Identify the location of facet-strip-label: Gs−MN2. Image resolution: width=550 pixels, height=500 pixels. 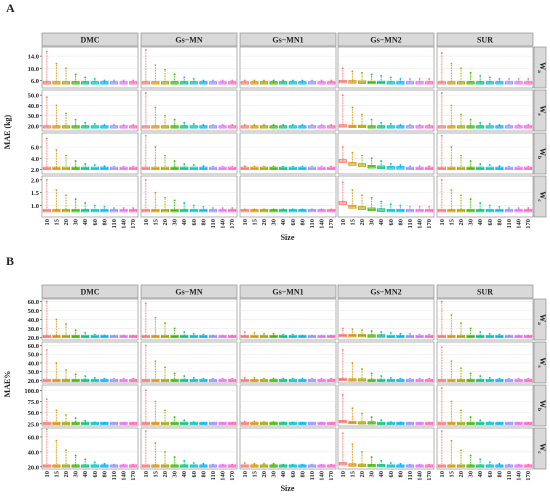
(385, 292).